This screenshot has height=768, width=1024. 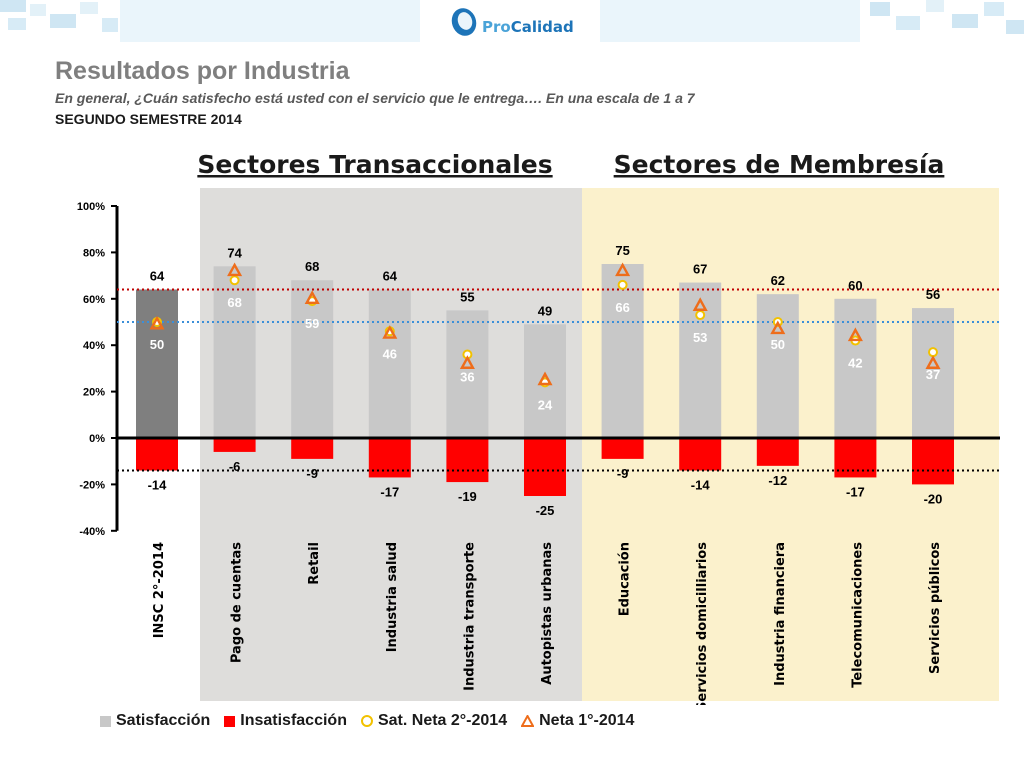 What do you see at coordinates (542, 27) in the screenshot?
I see `logo-text-calidad: Calidad` at bounding box center [542, 27].